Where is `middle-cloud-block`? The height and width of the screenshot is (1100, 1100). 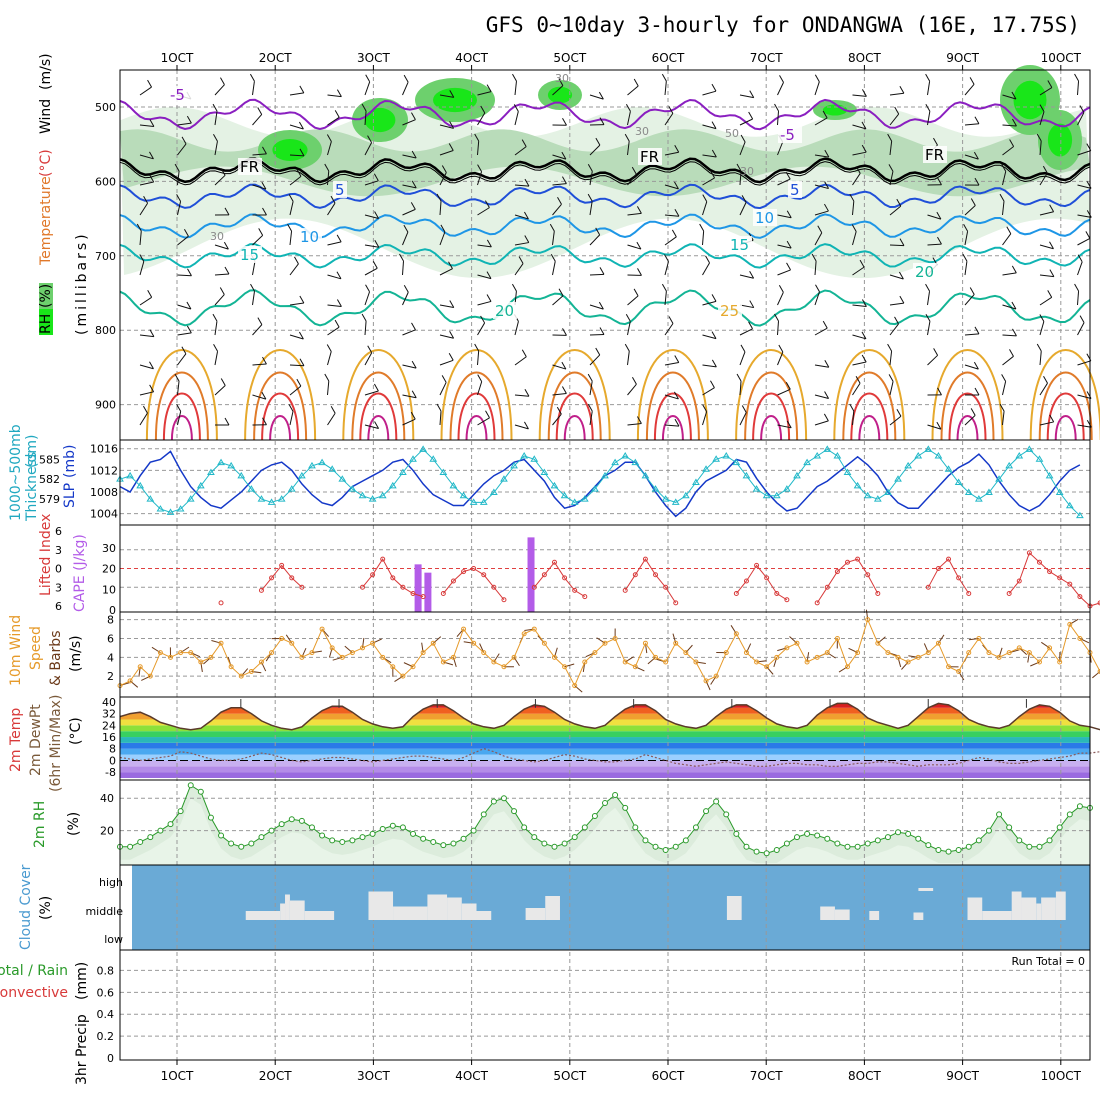 middle-cloud-block is located at coordinates (1048, 908).